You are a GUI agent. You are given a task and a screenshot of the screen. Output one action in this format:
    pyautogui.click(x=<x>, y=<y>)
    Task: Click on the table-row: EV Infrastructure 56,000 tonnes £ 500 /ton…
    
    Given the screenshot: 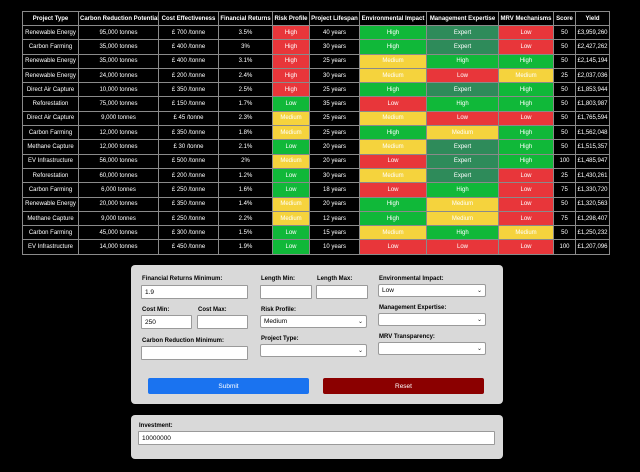 What is the action you would take?
    pyautogui.click(x=316, y=161)
    